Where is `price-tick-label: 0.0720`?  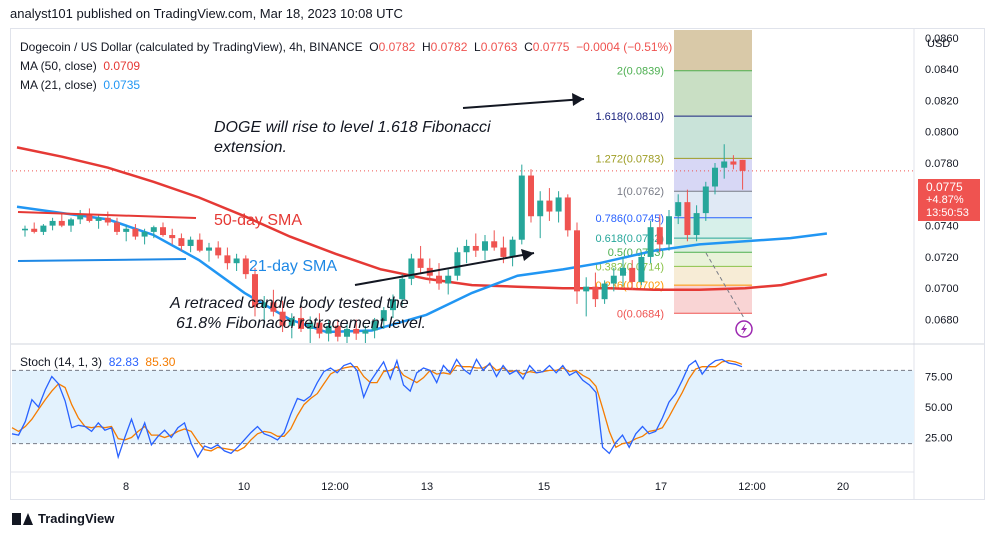 price-tick-label: 0.0720 is located at coordinates (942, 258).